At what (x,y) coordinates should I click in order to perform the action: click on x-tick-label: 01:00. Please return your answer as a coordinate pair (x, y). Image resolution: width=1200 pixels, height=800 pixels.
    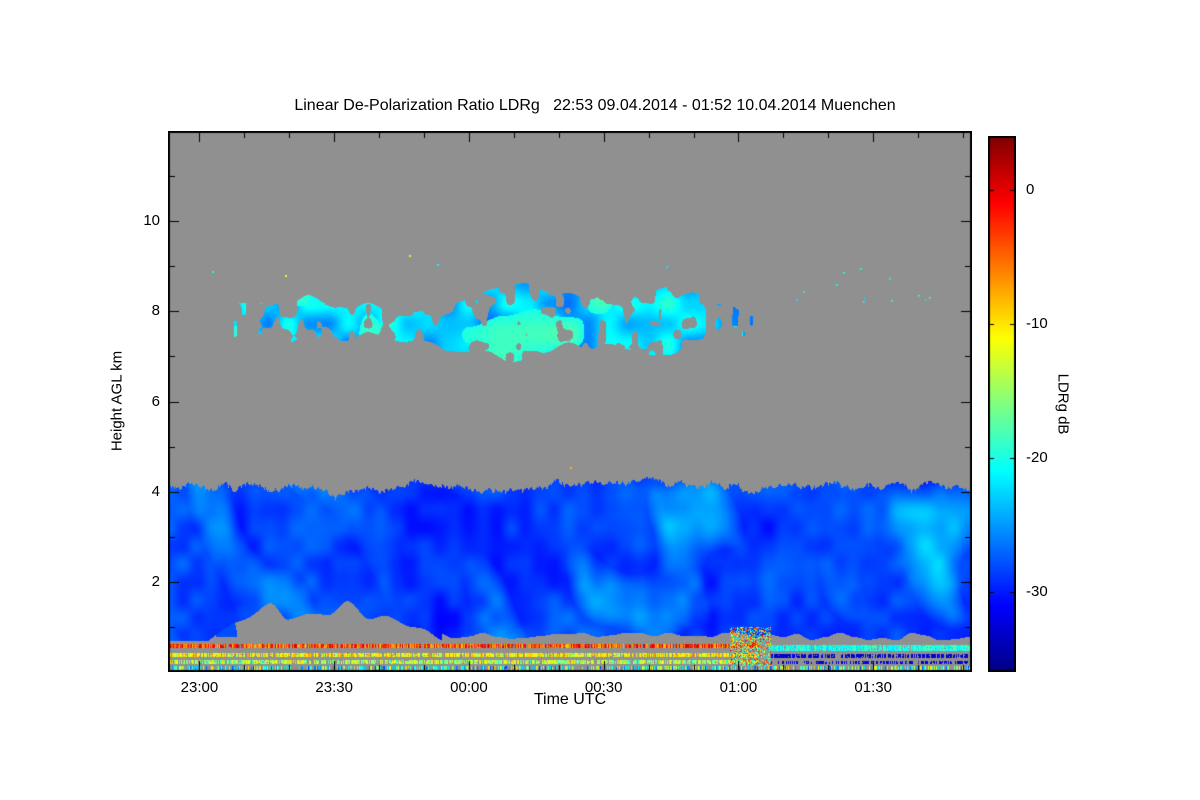
    Looking at the image, I should click on (738, 687).